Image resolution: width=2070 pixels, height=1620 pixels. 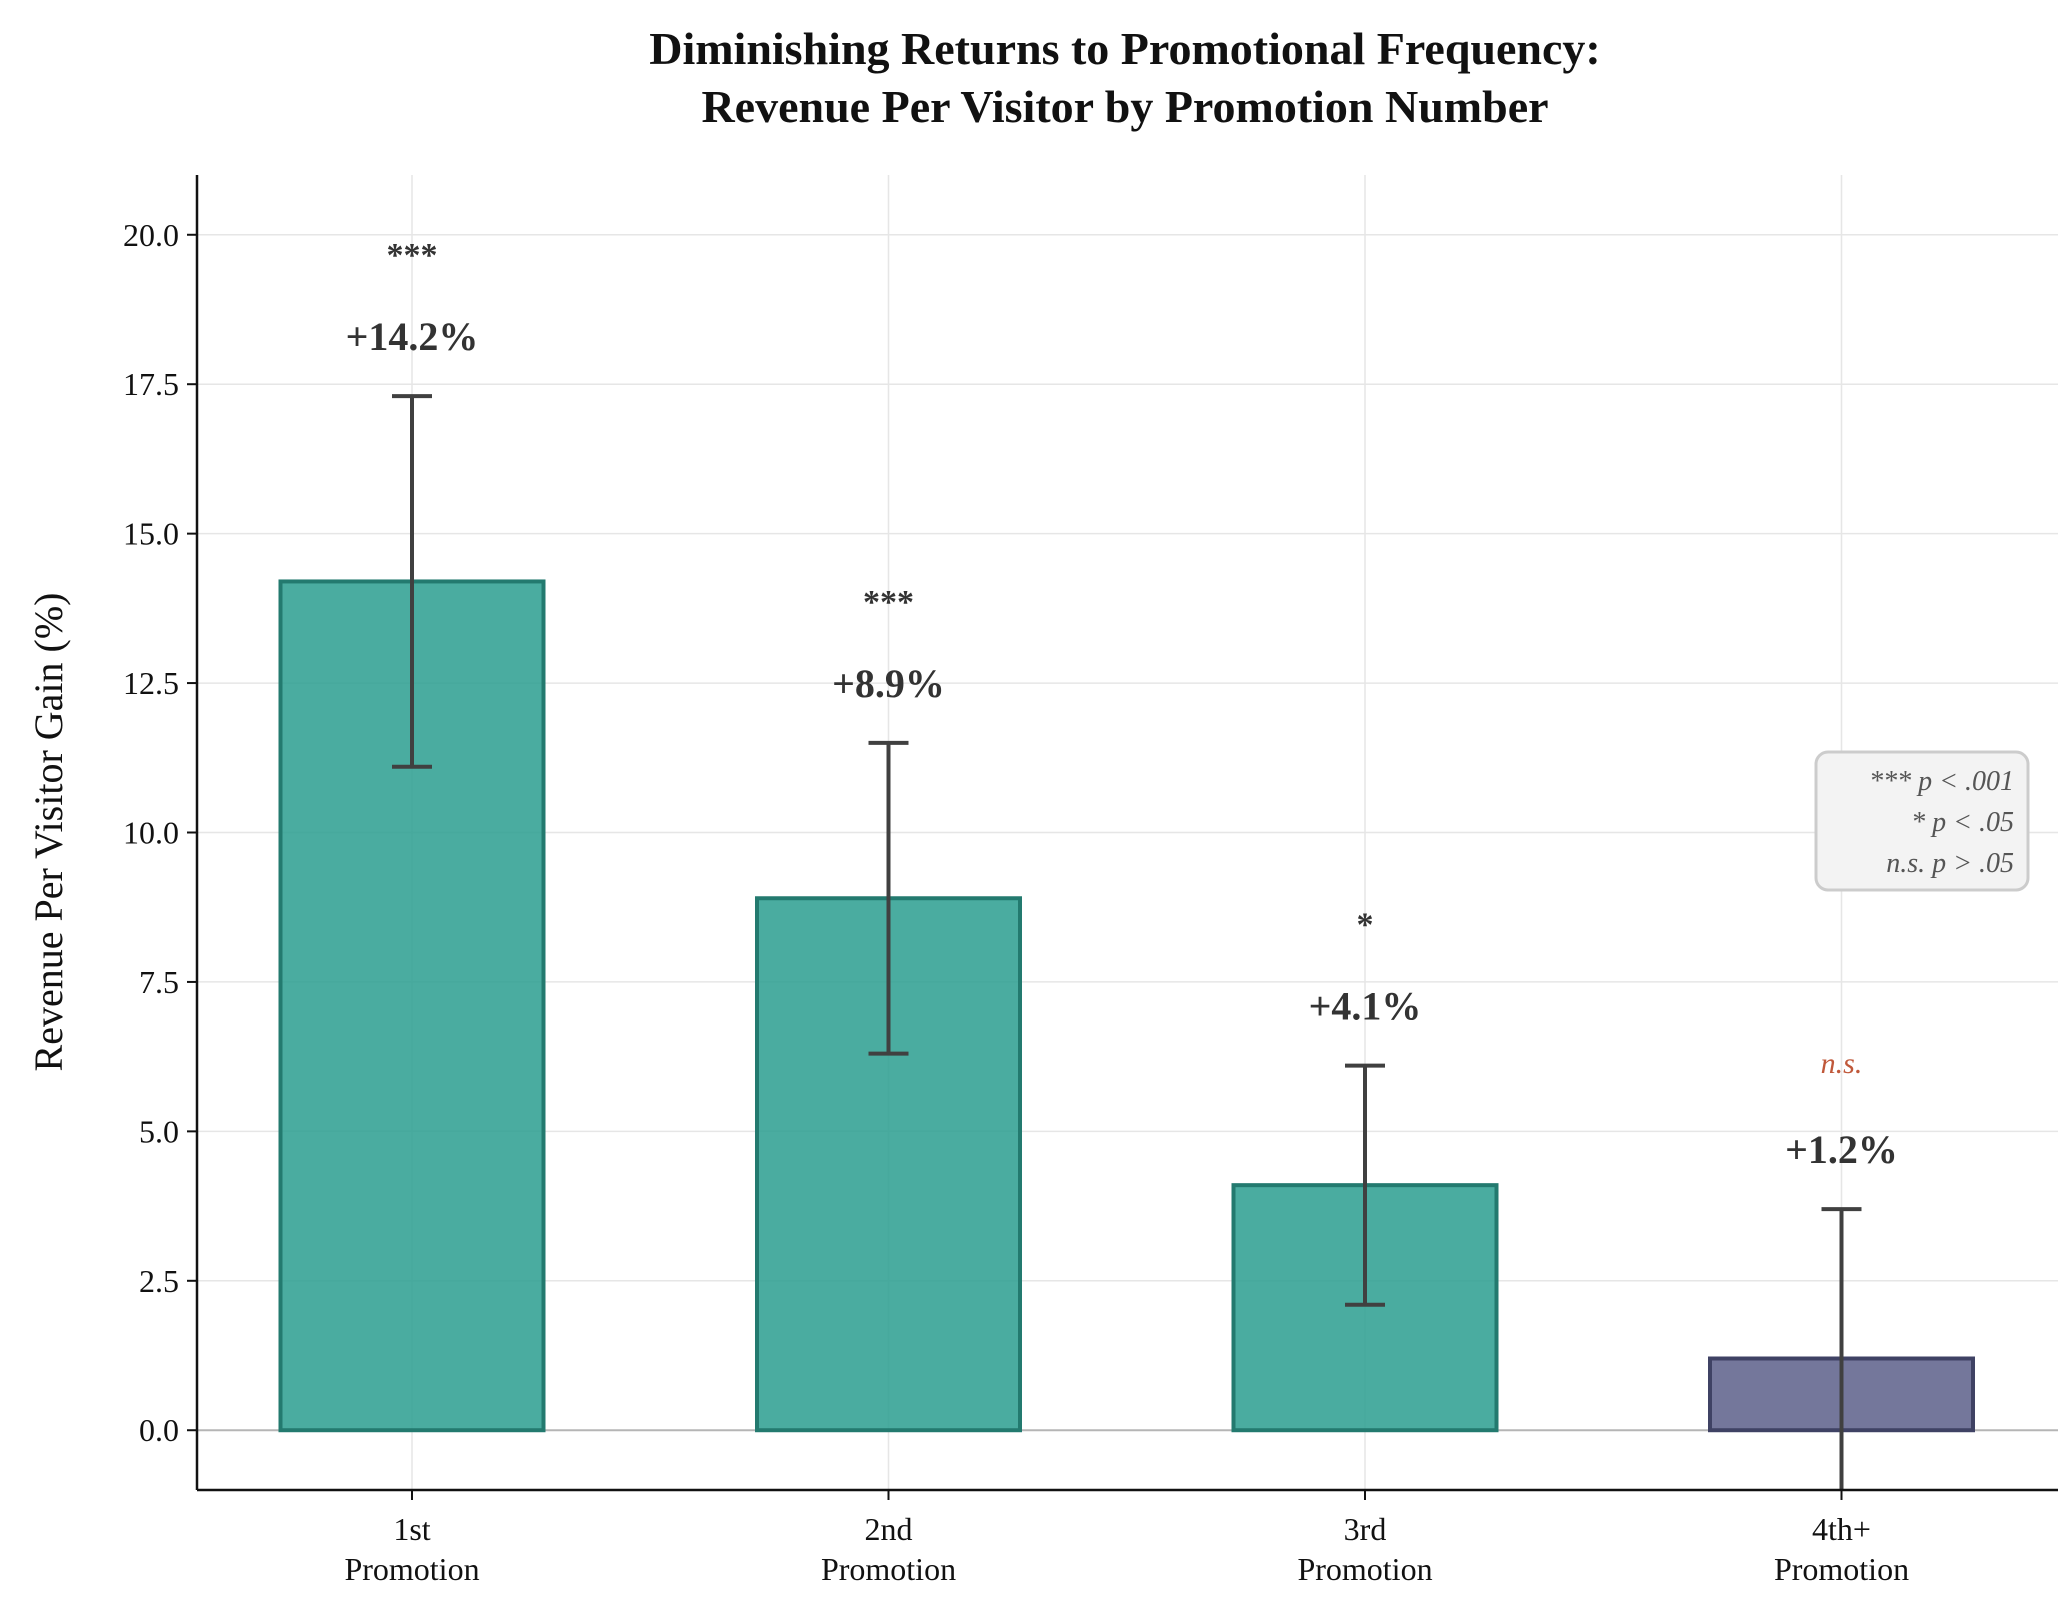 What do you see at coordinates (1124, 106) in the screenshot?
I see `chart-subtitle: Revenue Per Visitor by Promotion Number` at bounding box center [1124, 106].